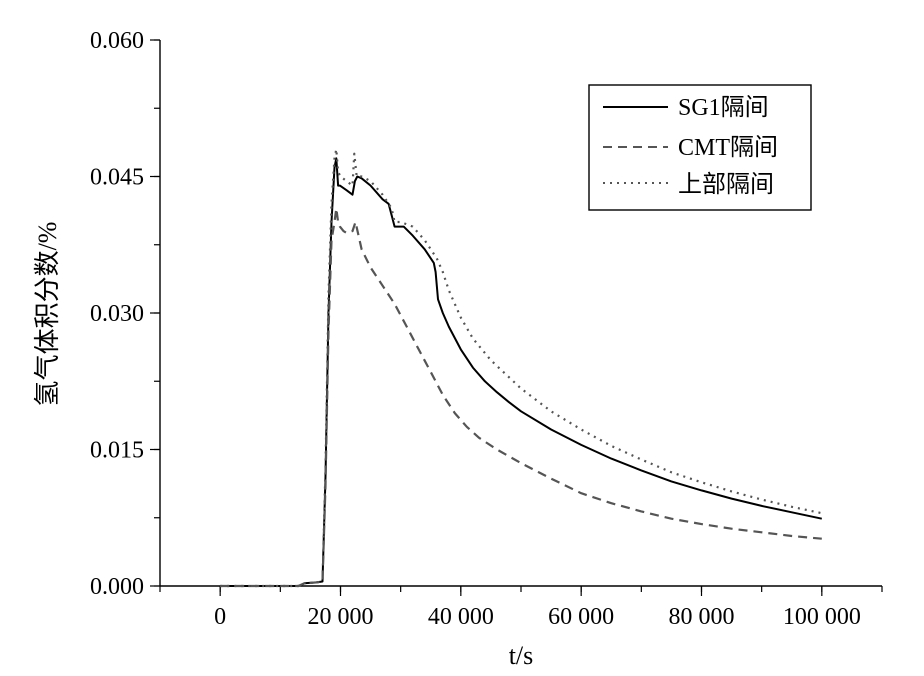 The width and height of the screenshot is (924, 676). I want to click on x-tick-label: 40 000, so click(461, 617).